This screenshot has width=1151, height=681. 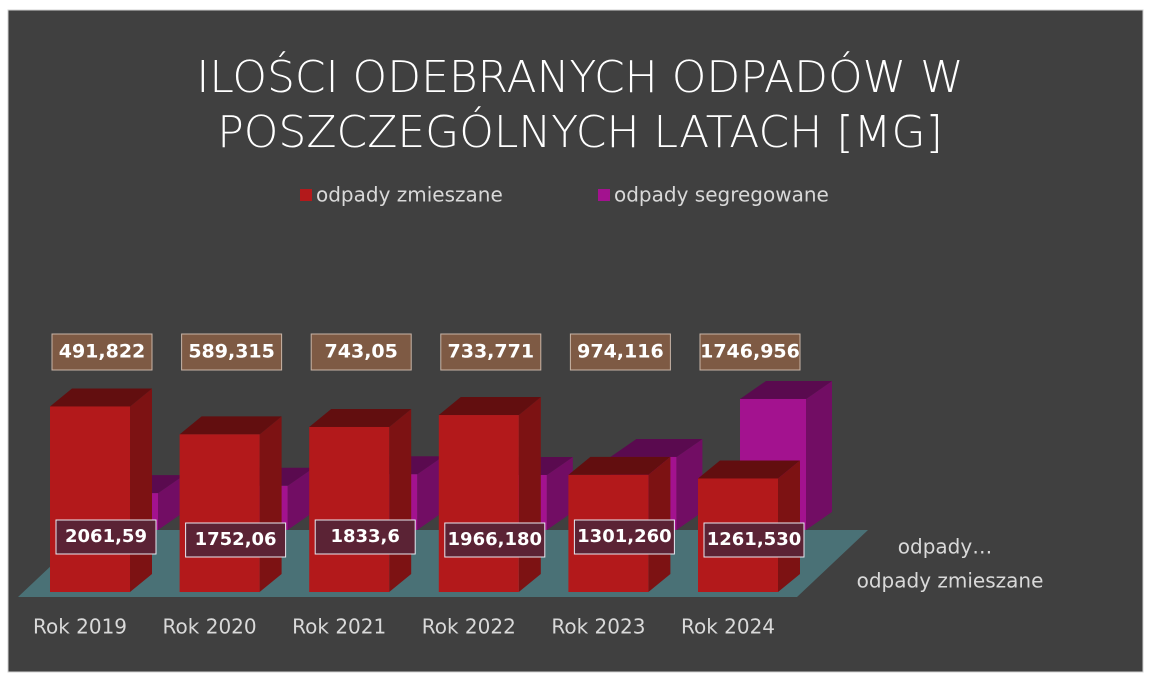 I want to click on data-label: 491,822, so click(x=102, y=352).